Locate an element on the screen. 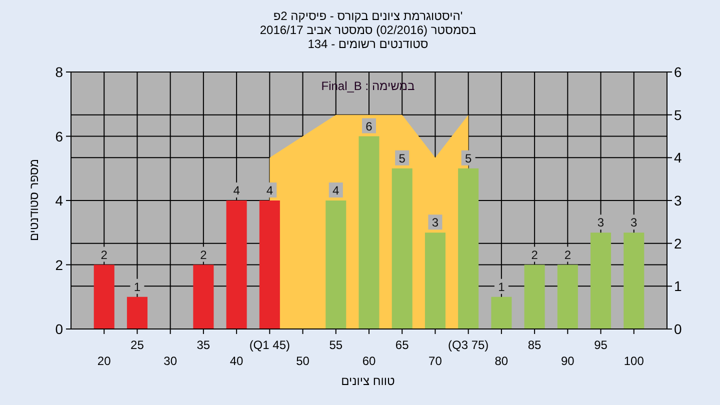 The width and height of the screenshot is (720, 405). x-axis-title: טווח ציונים is located at coordinates (368, 381).